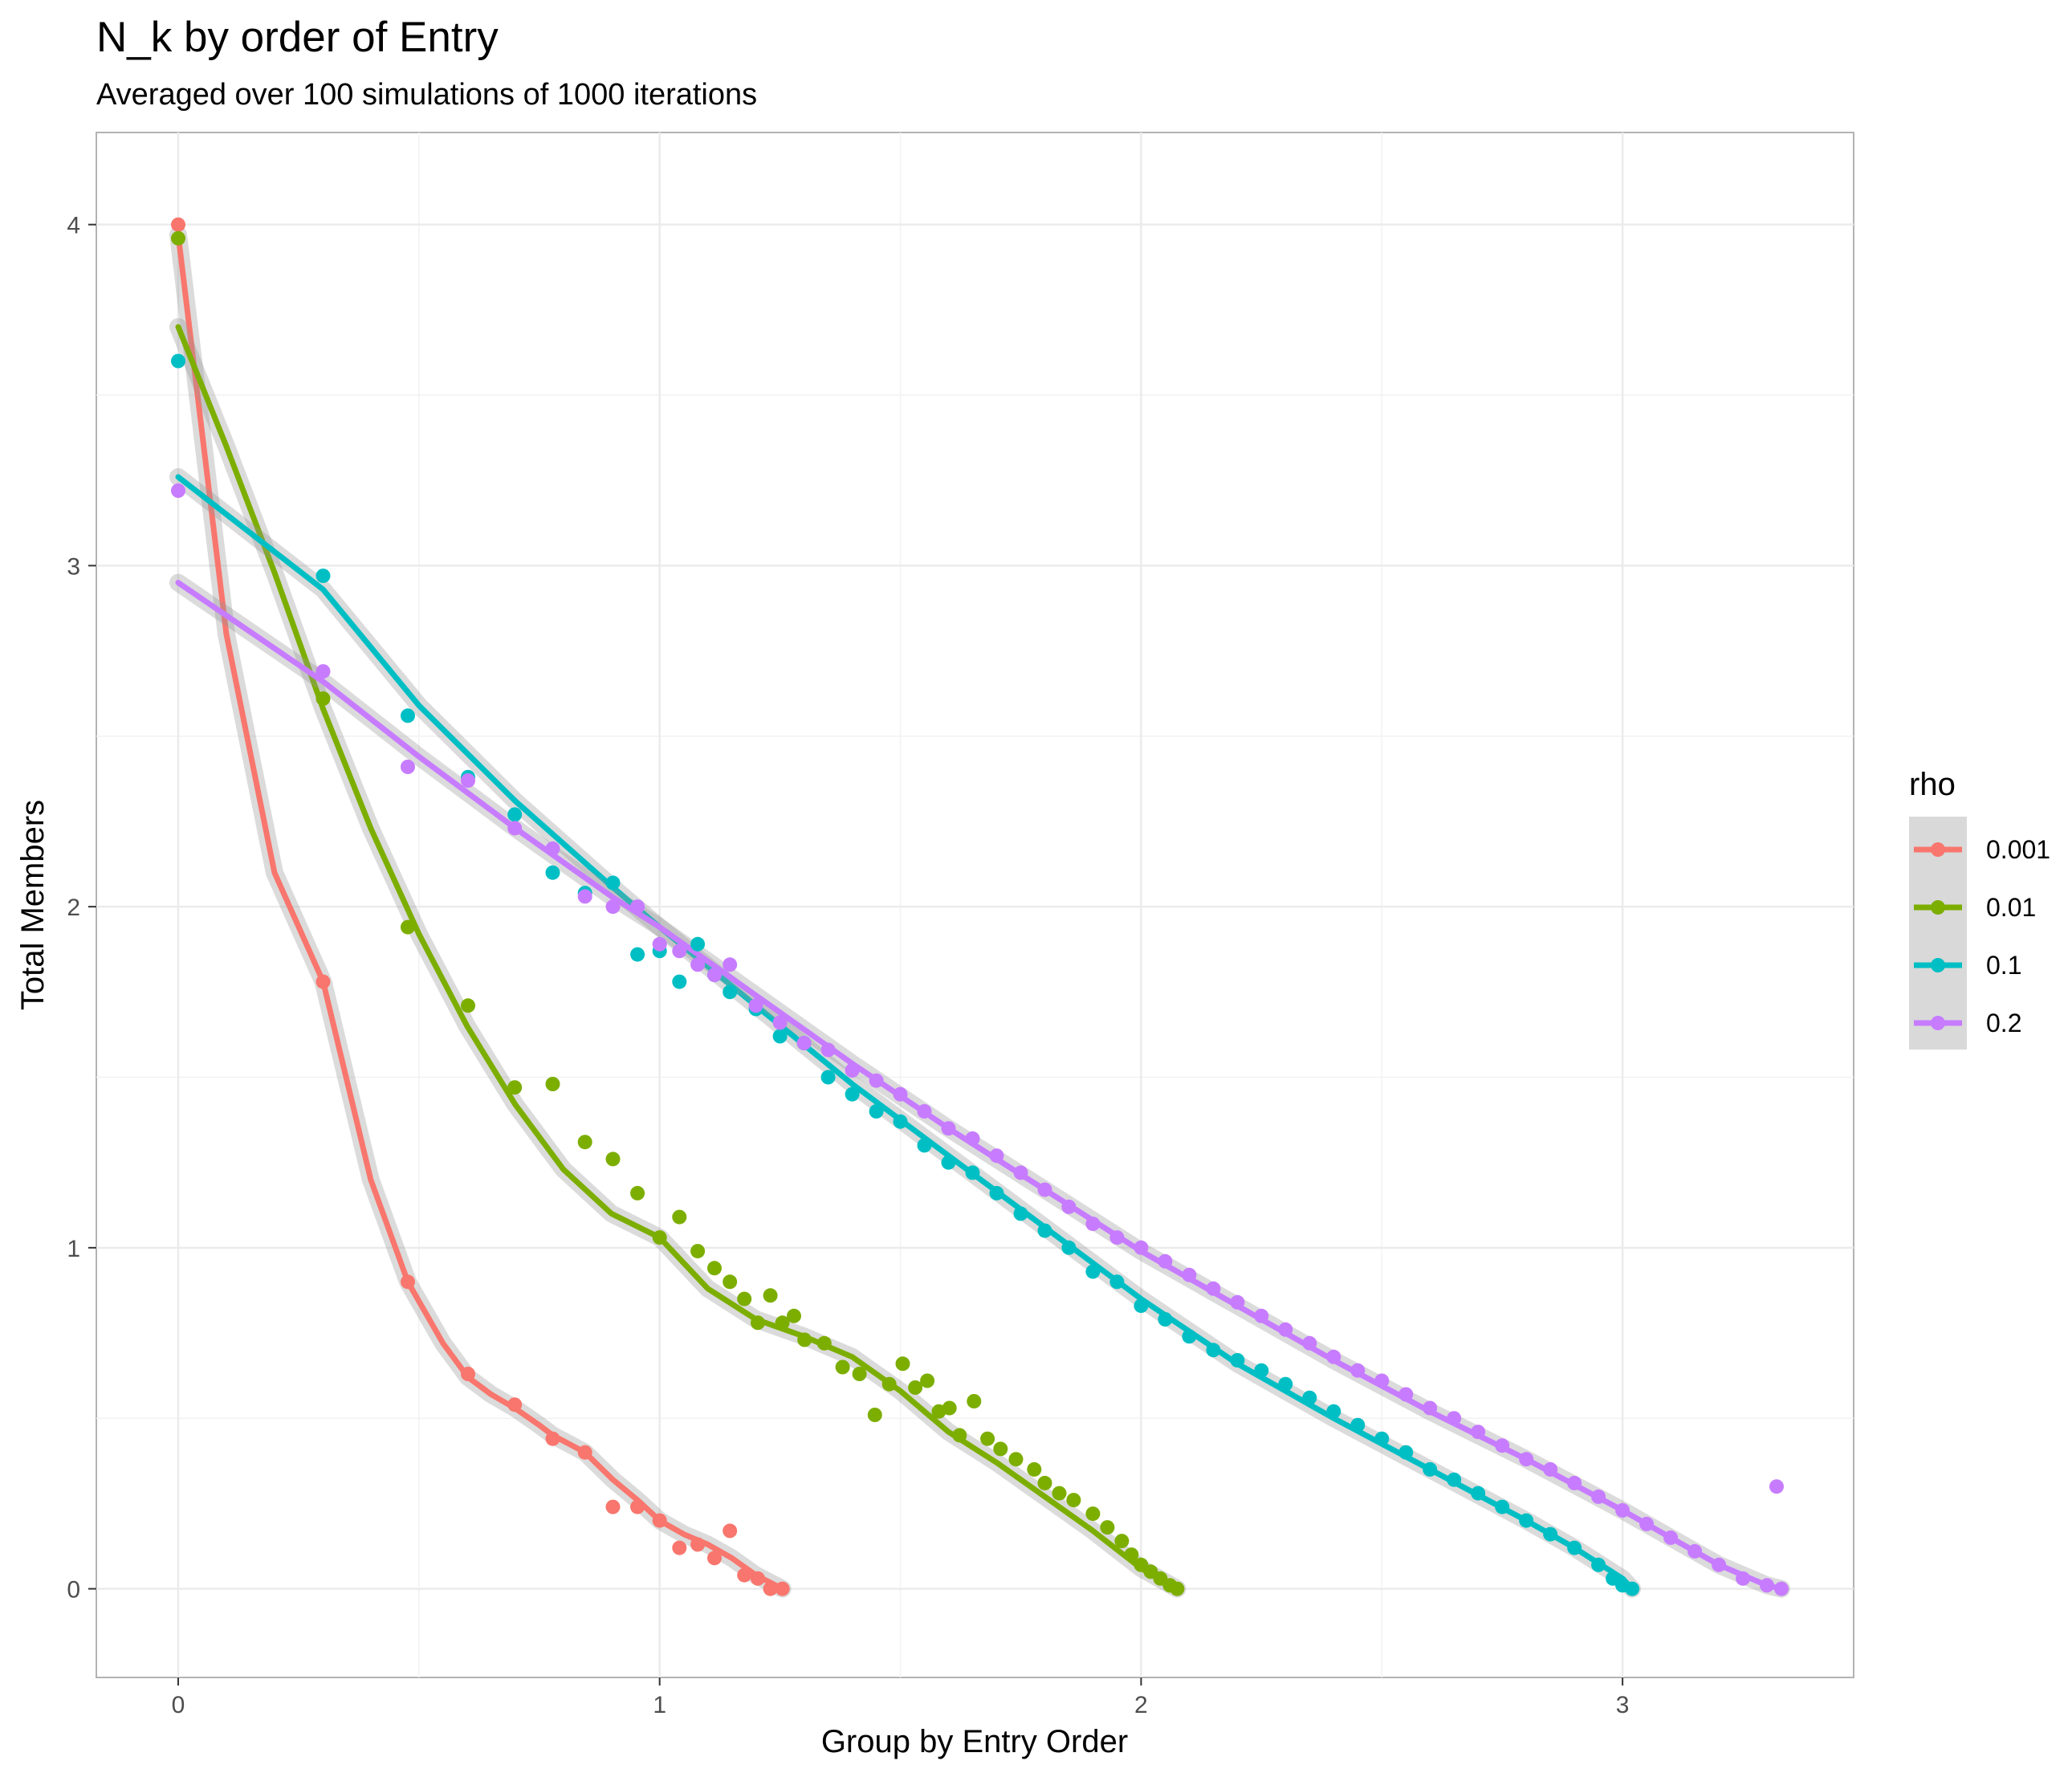 The width and height of the screenshot is (2072, 1769). I want to click on y-tick-label-0: 0, so click(73, 1590).